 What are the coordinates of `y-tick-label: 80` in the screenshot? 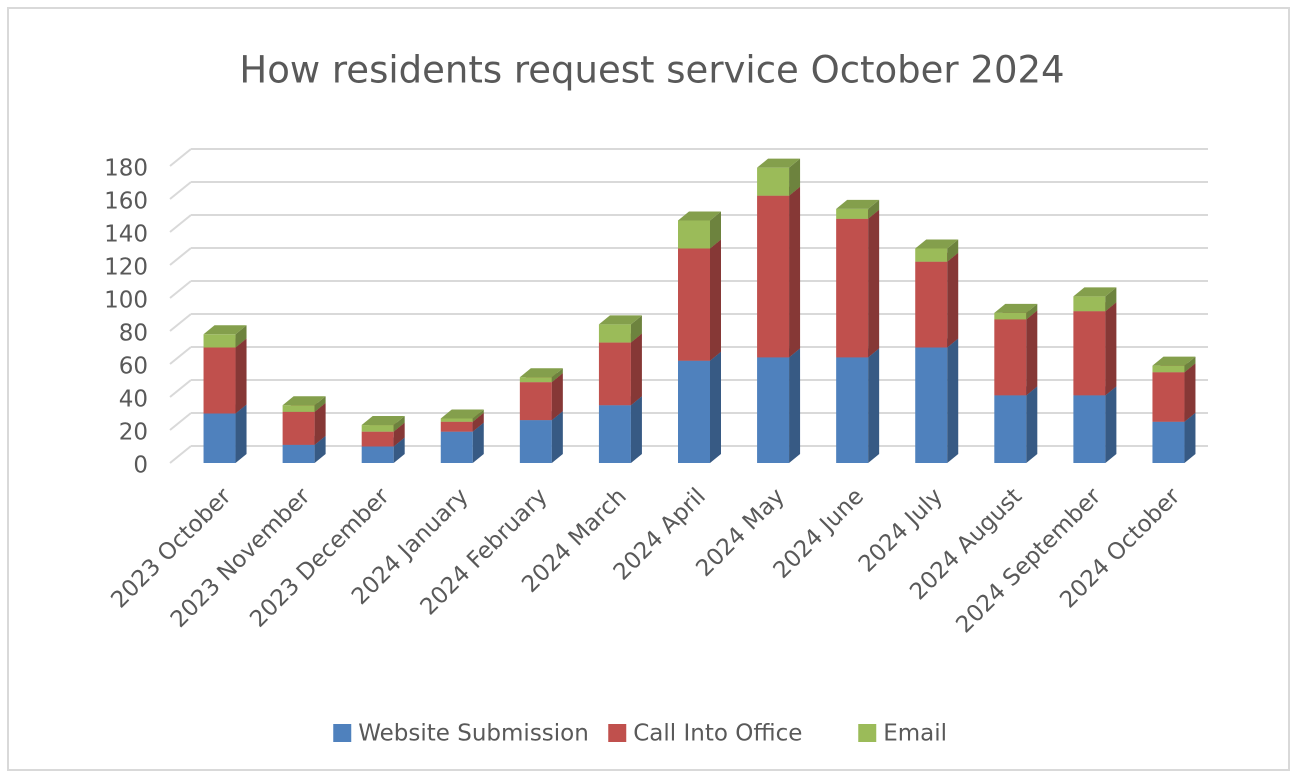 It's located at (133, 334).